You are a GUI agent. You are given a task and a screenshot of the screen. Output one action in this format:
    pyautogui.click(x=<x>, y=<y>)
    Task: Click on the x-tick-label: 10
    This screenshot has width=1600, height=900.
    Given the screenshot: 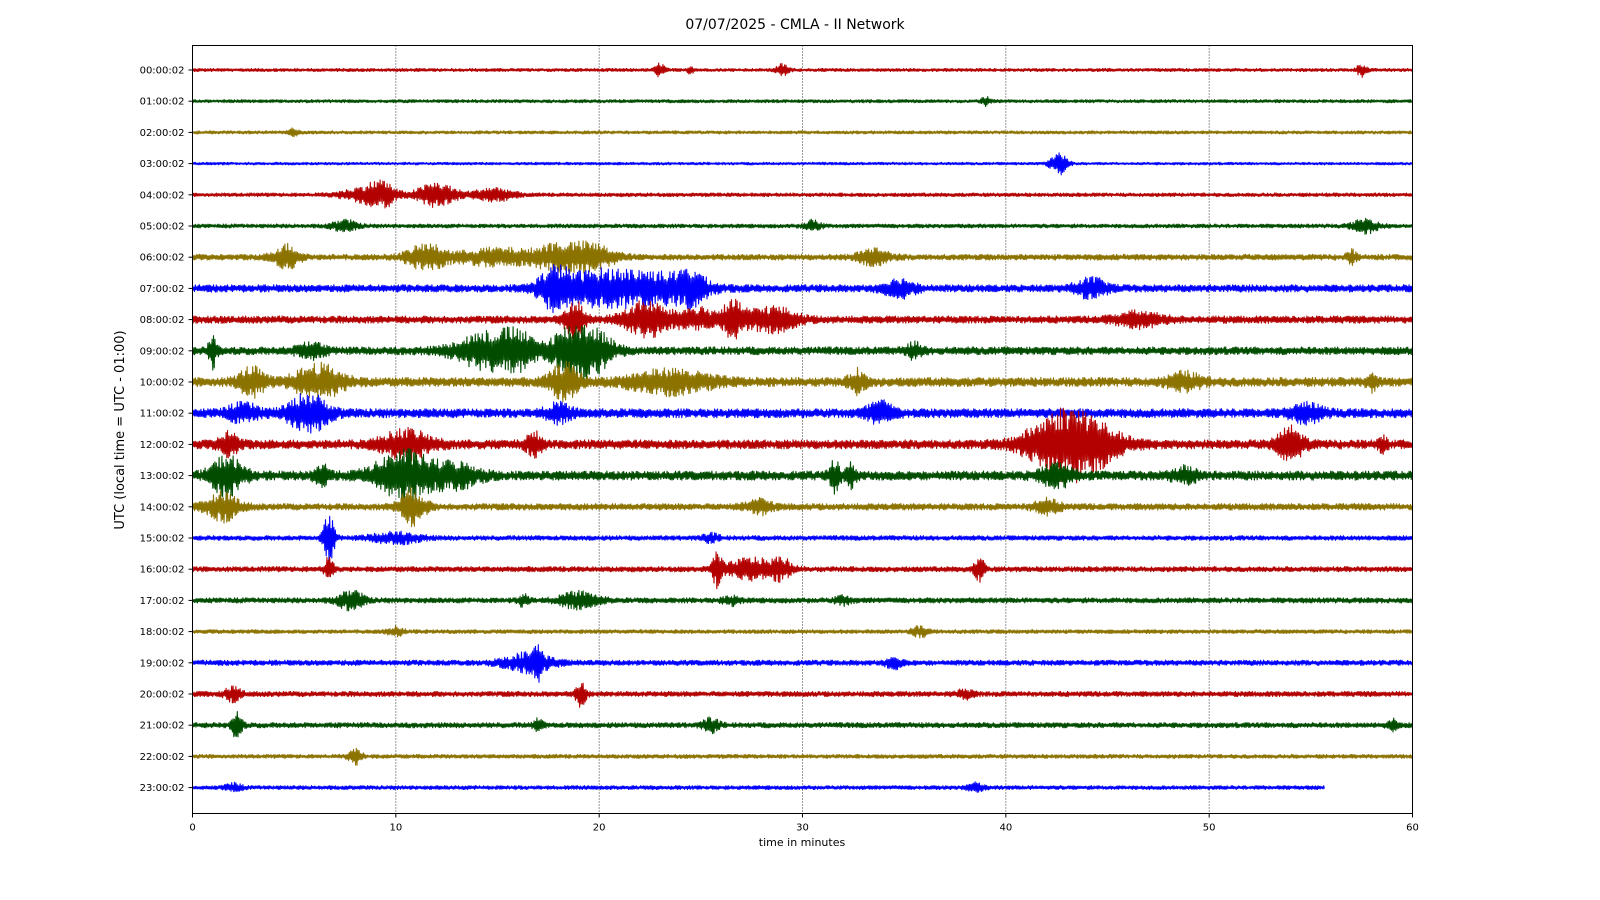 What is the action you would take?
    pyautogui.click(x=395, y=828)
    